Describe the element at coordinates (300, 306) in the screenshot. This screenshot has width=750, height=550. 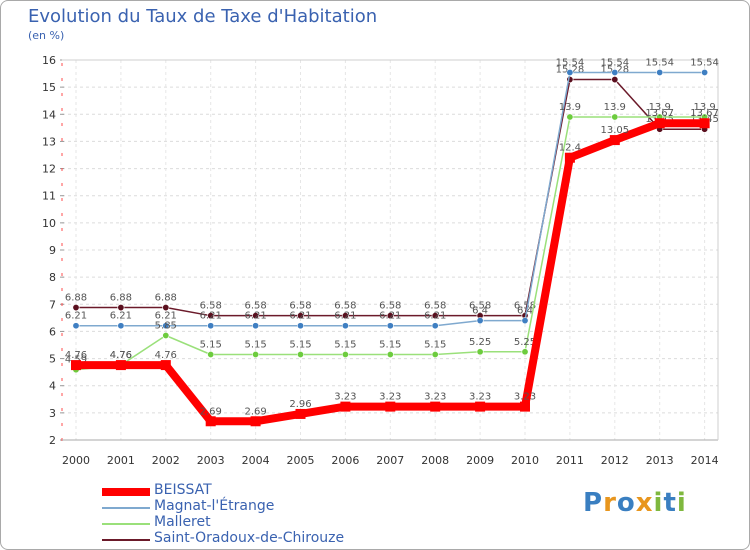
I see `data-label-saint-oradoux-de-chirouze-2005: 6.58` at that location.